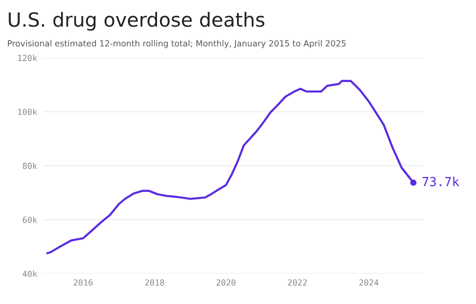 The width and height of the screenshot is (476, 304). What do you see at coordinates (297, 282) in the screenshot?
I see `x-tick-label: 2022` at bounding box center [297, 282].